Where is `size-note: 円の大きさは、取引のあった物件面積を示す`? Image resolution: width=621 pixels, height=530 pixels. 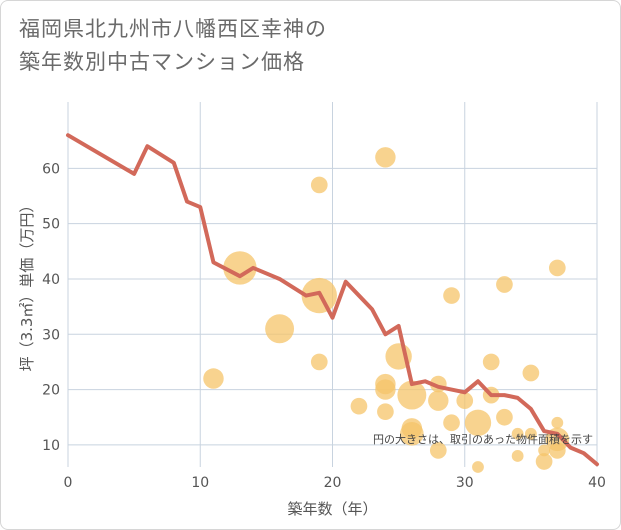 size-note: 円の大きさは、取引のあった物件面積を示す is located at coordinates (483, 439).